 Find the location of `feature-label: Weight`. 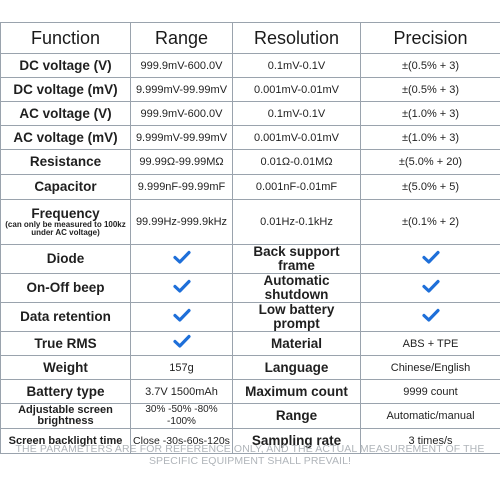

feature-label: Weight is located at coordinates (65, 367).